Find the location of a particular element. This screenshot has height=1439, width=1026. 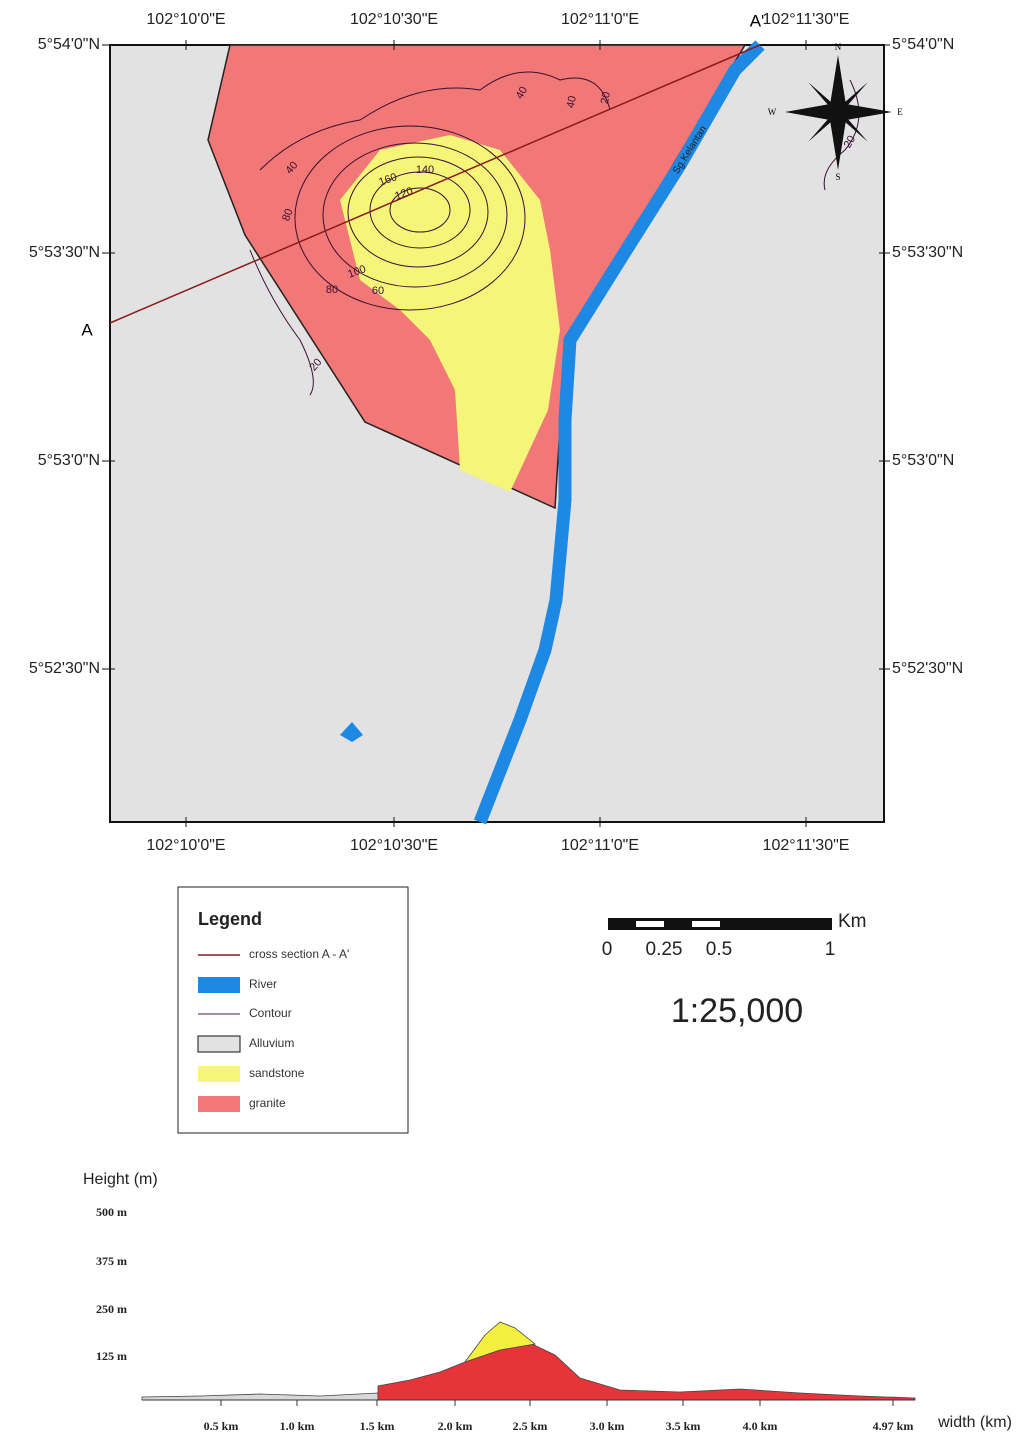

section-start: A is located at coordinates (87, 329).